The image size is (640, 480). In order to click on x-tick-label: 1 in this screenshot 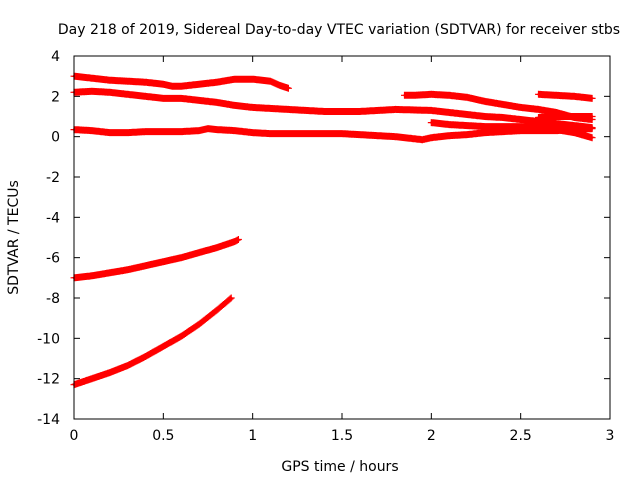, I will do `click(252, 436)`.